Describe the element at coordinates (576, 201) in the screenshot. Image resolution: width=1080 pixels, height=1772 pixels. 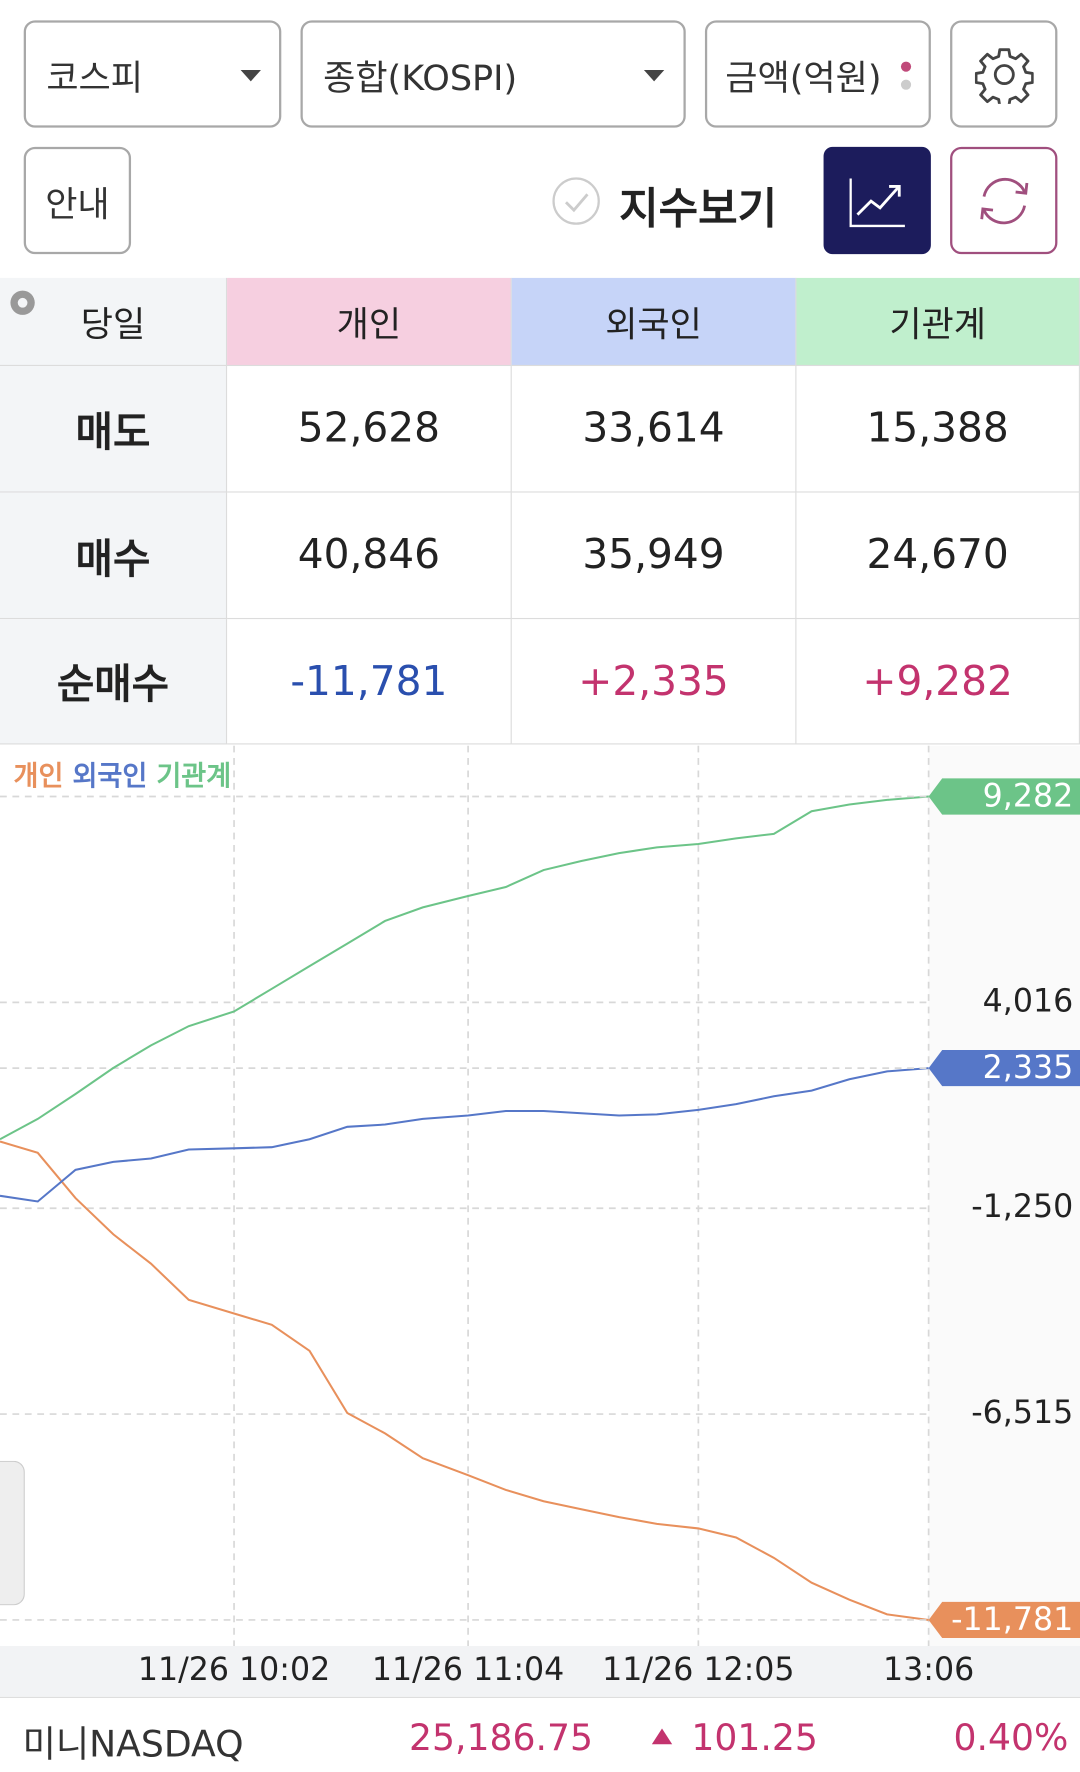
I see `index-checkbox` at that location.